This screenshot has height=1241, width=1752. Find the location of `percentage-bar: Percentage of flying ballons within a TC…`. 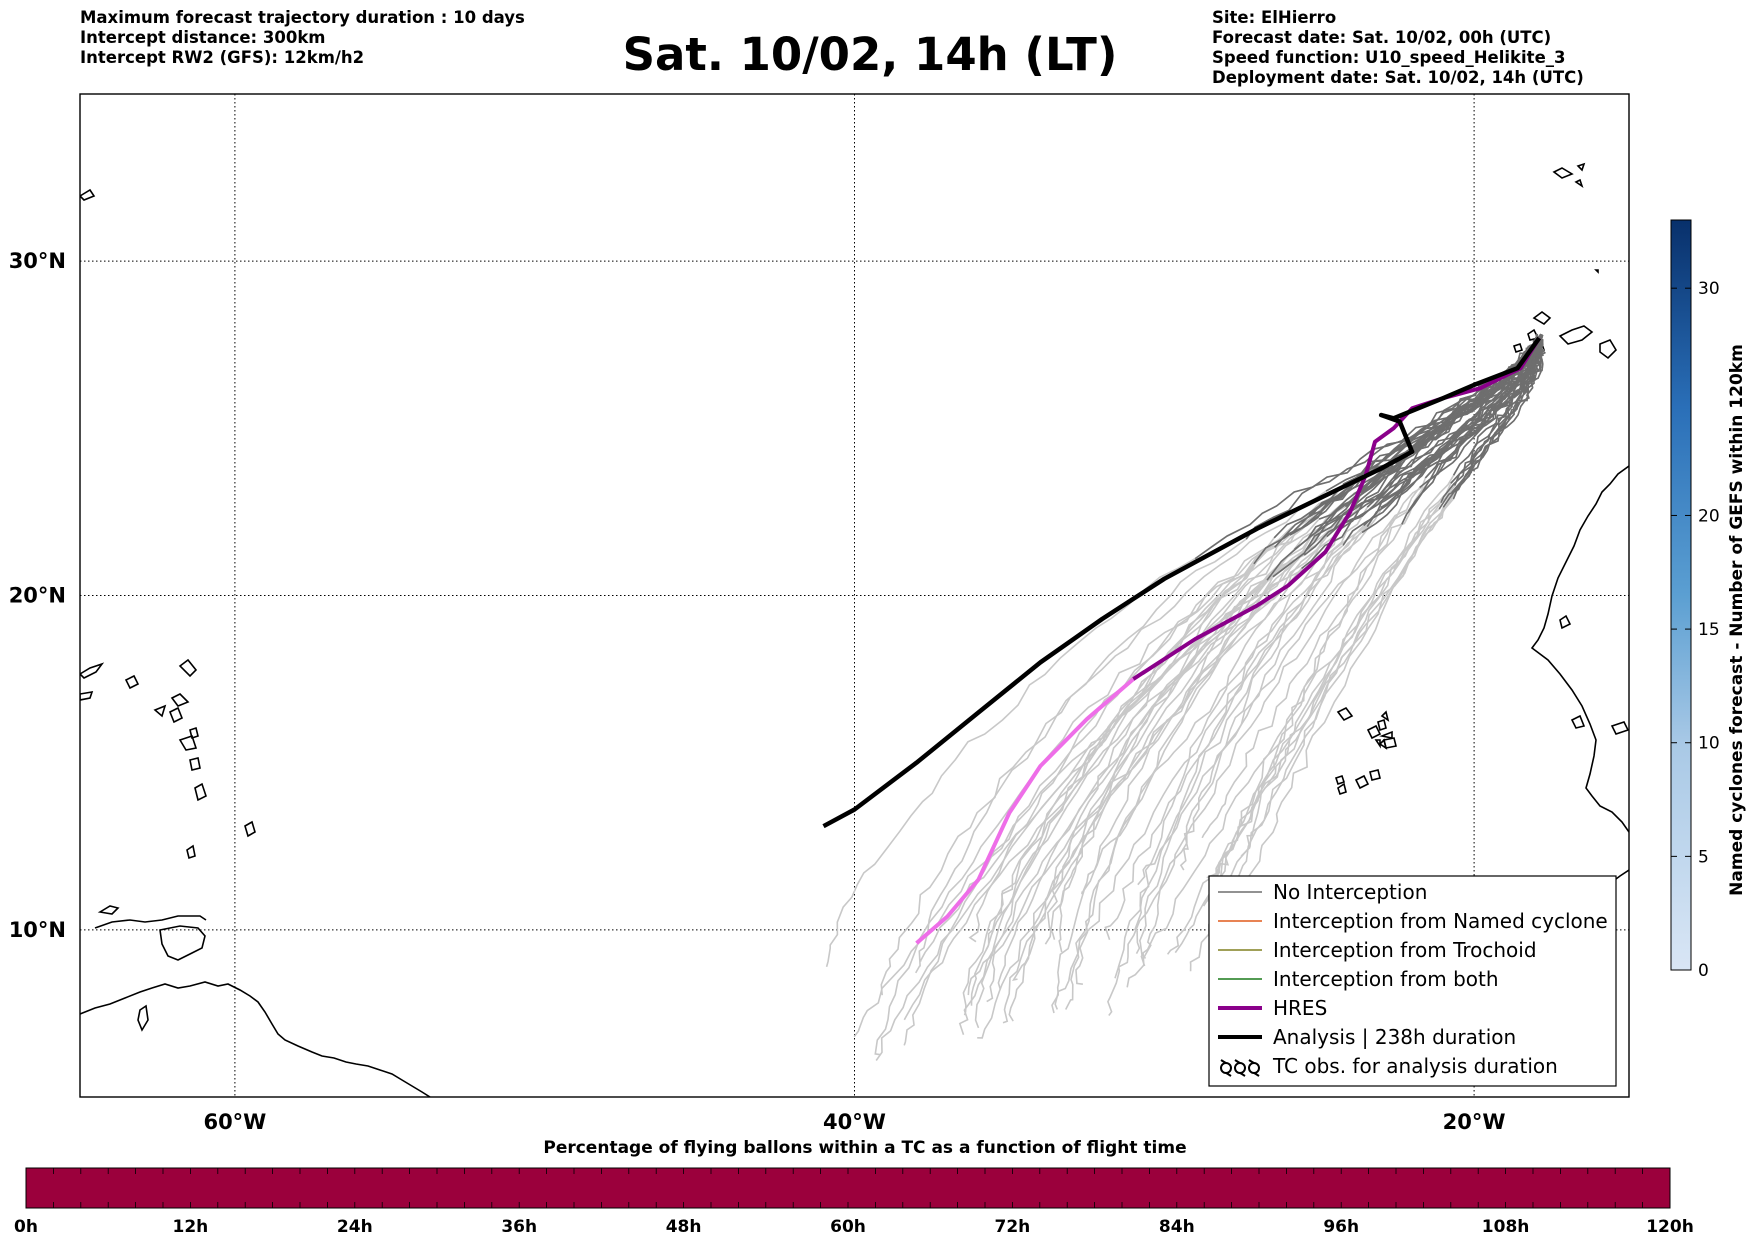

percentage-bar: Percentage of flying ballons within a TC… is located at coordinates (854, 1187).